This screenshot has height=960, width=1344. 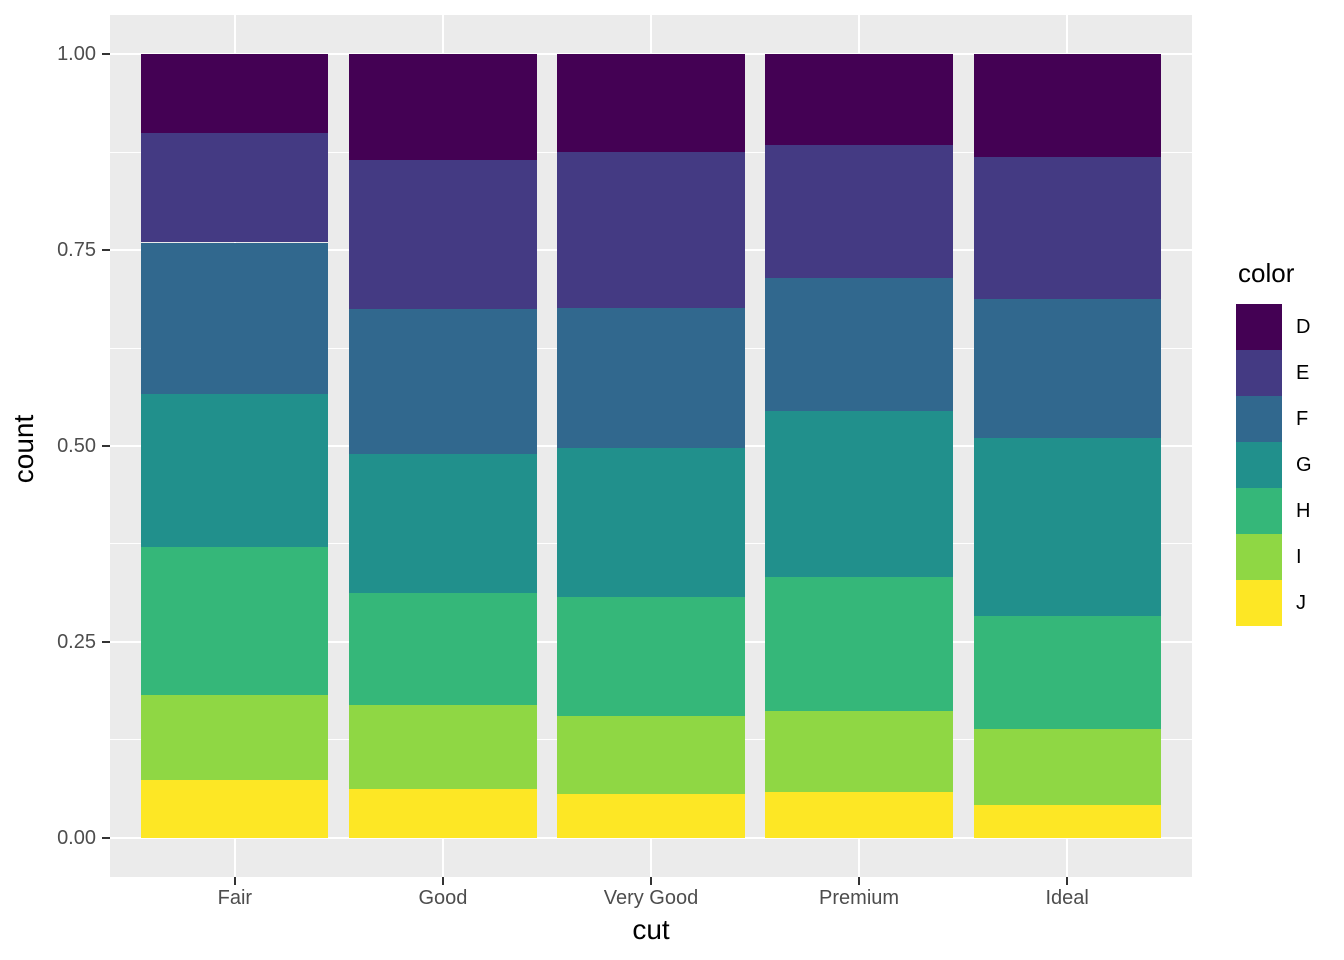 I want to click on bar-very-good-segment-G, so click(x=651, y=523).